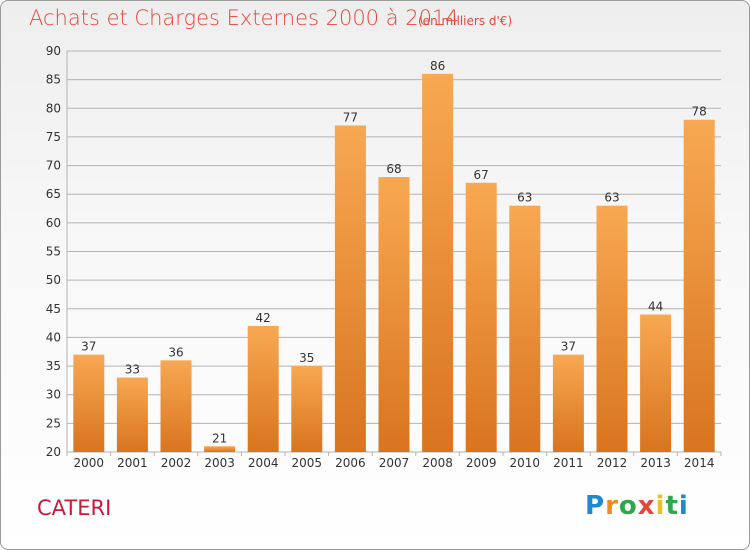 The height and width of the screenshot is (550, 750). What do you see at coordinates (53, 166) in the screenshot?
I see `y-tick-label: 70` at bounding box center [53, 166].